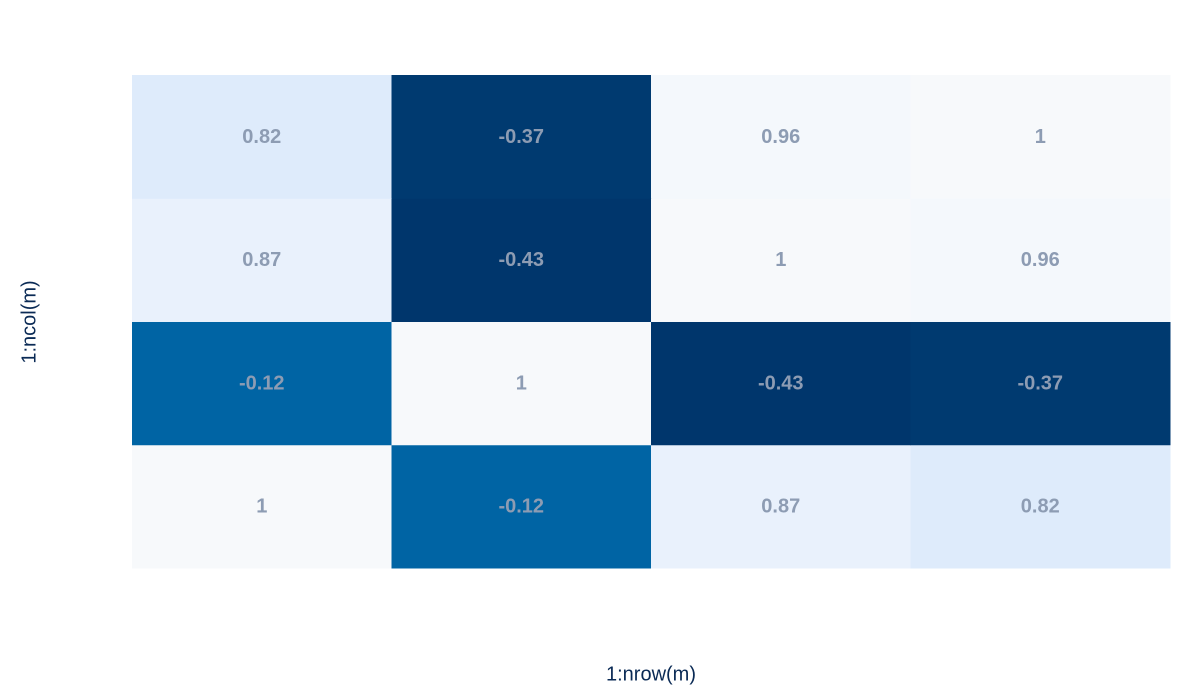  I want to click on y-axis-title: 1:ncol(m), so click(29, 321).